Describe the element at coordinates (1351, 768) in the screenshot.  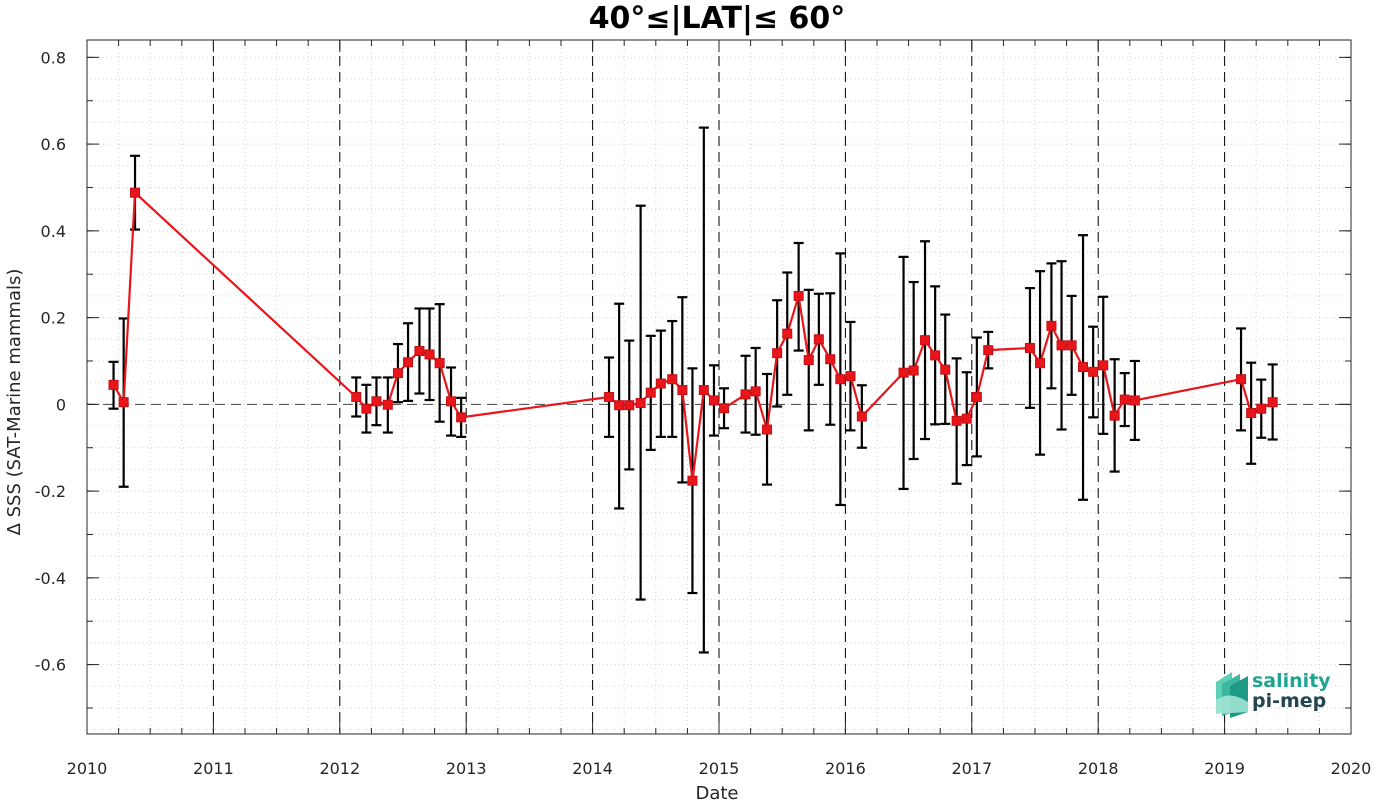
I see `x-tick-label: 2020` at that location.